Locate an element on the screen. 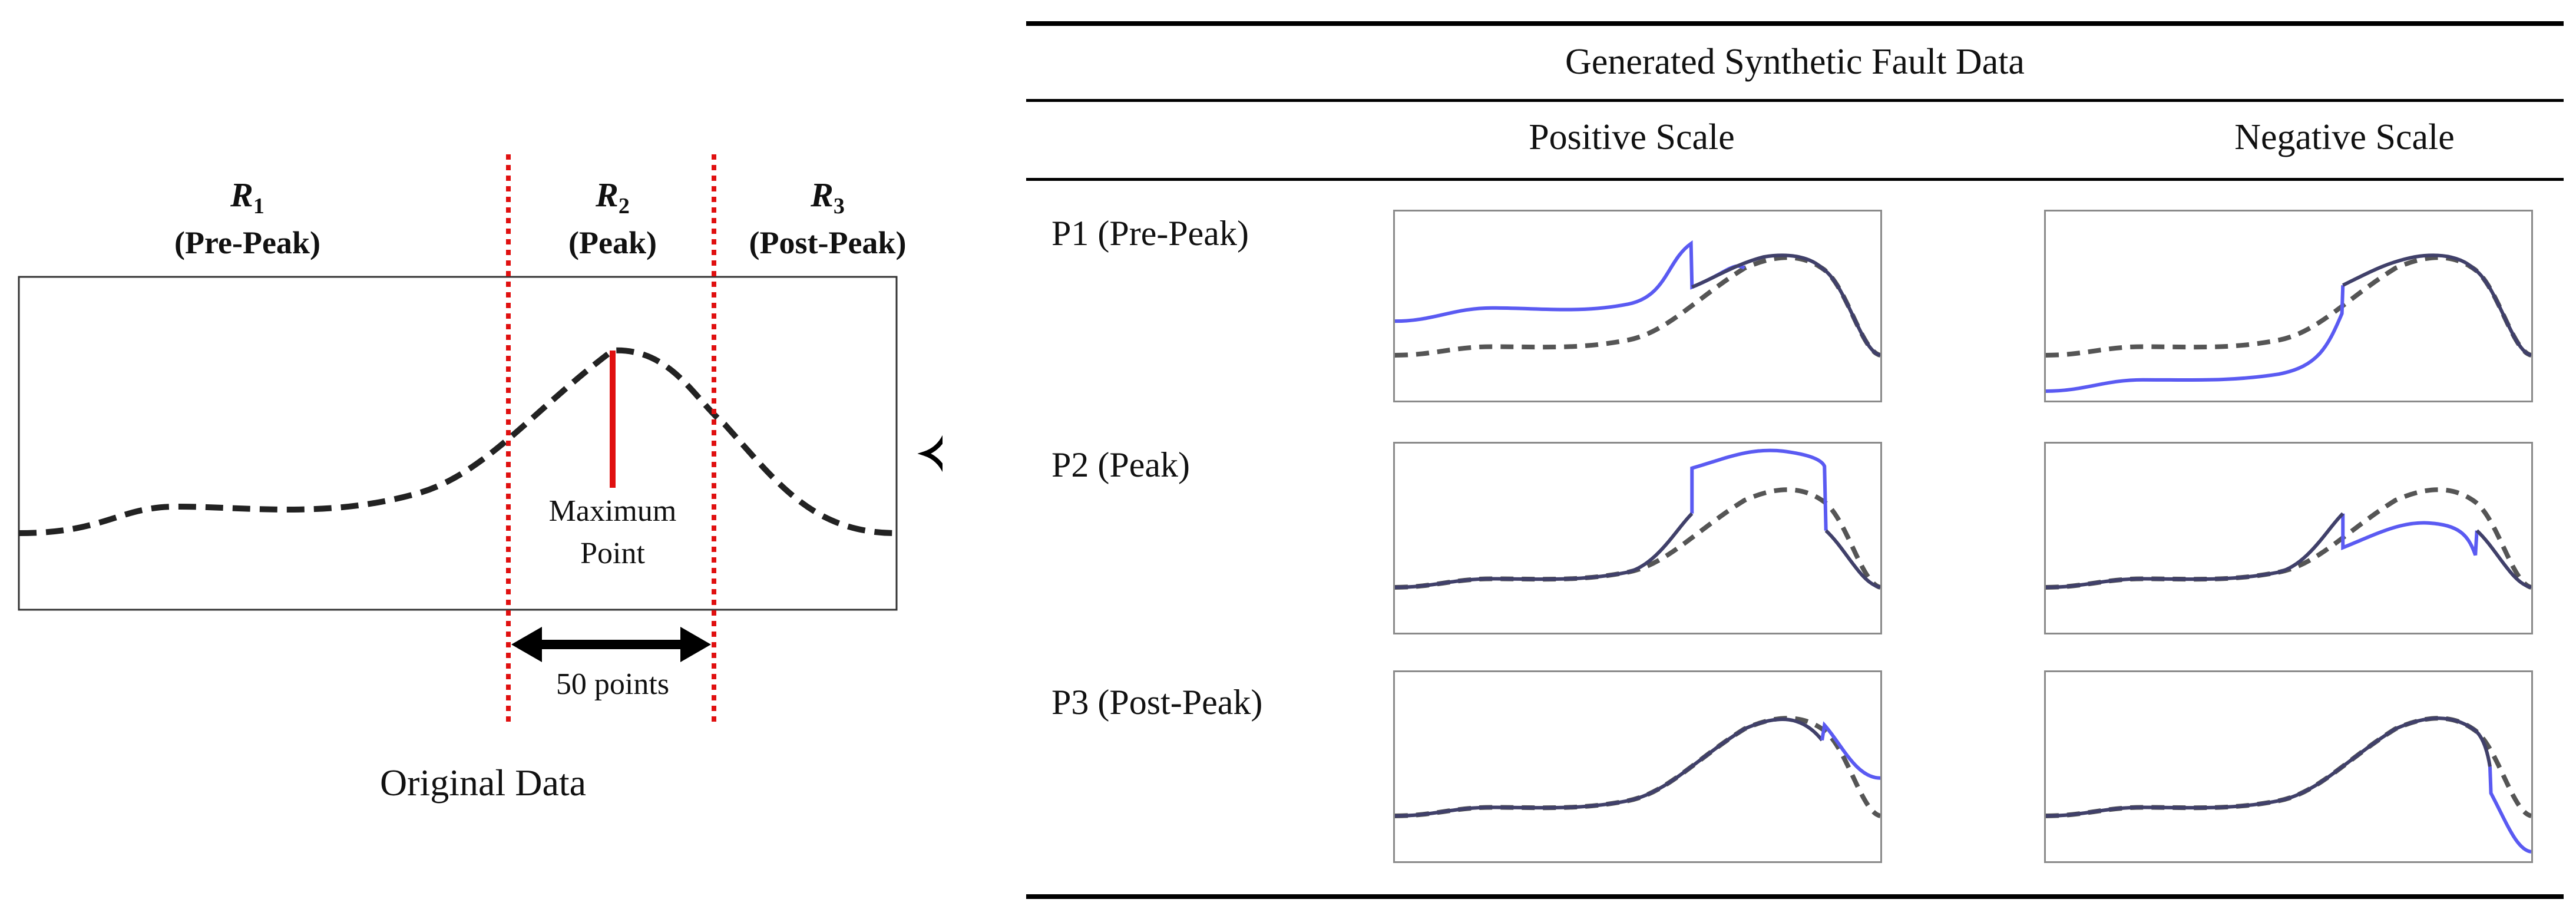  region-r2-name: (Peak) is located at coordinates (612, 242).